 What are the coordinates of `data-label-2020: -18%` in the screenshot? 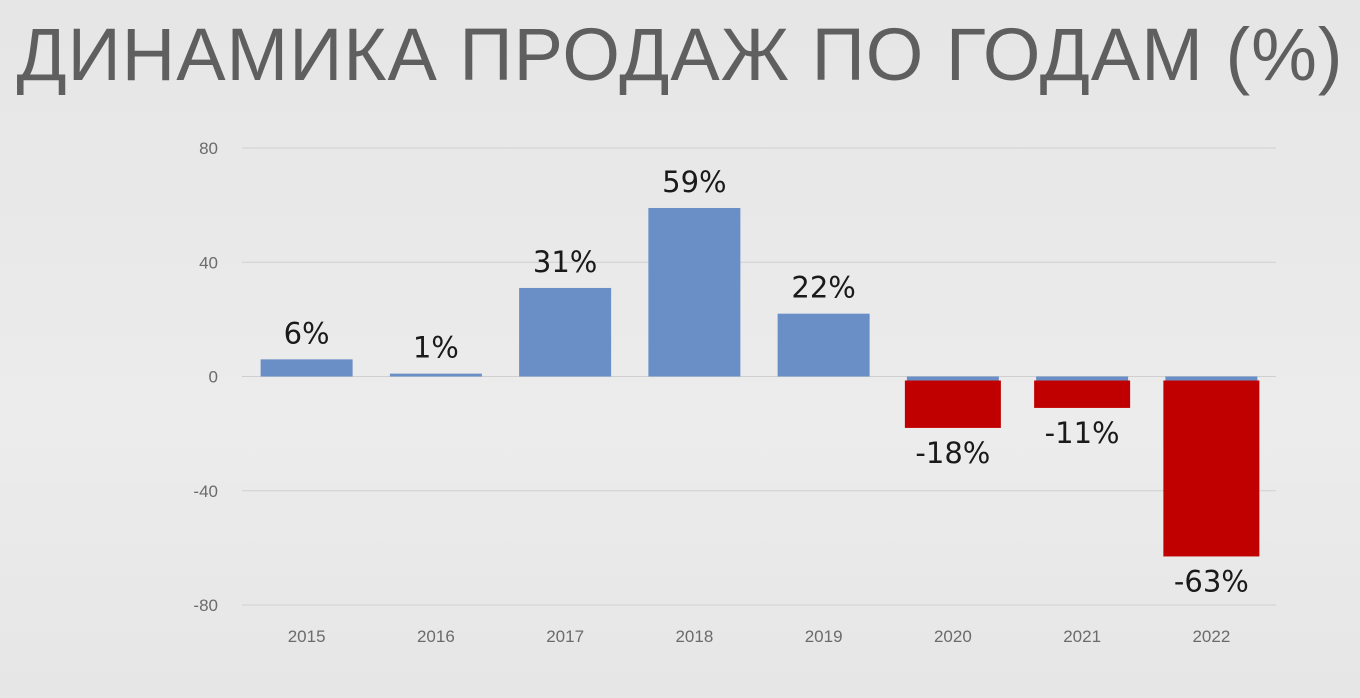 It's located at (952, 453).